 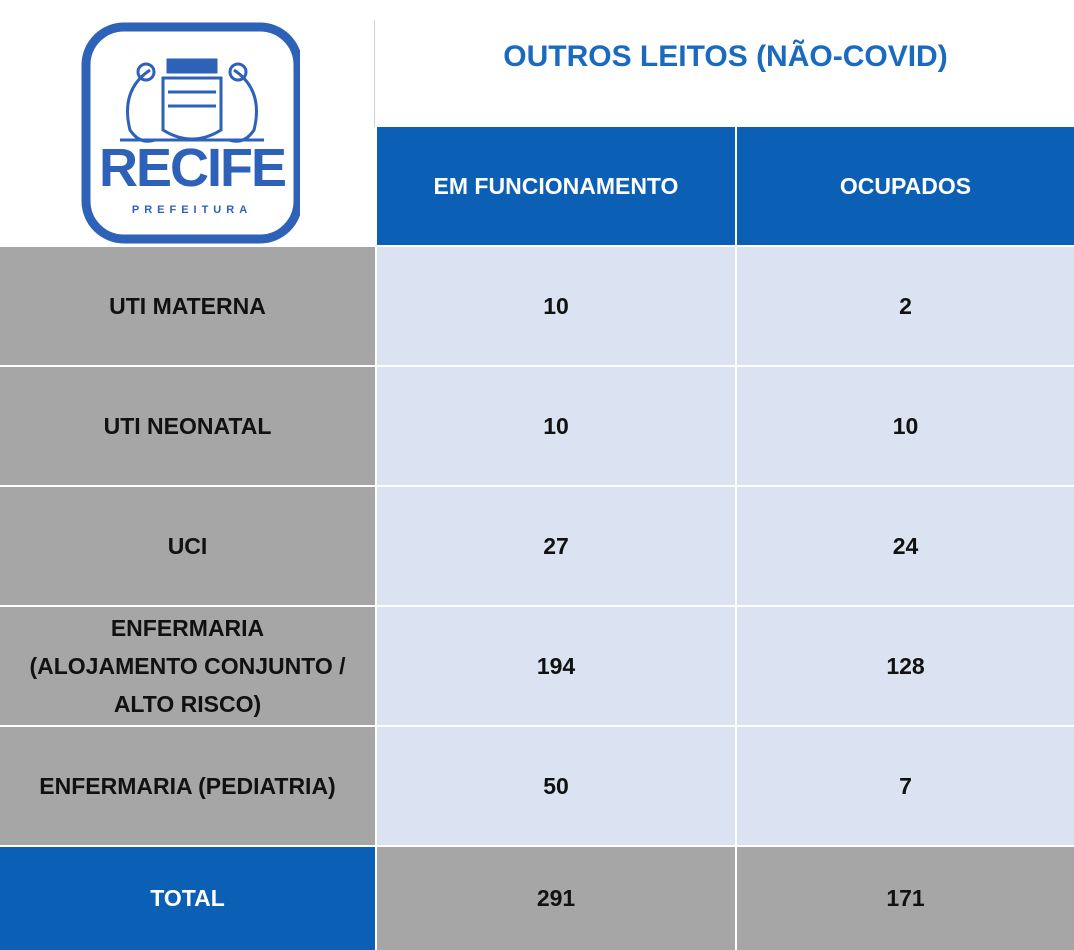 I want to click on row-label: UTI MATERNA, so click(x=187, y=306).